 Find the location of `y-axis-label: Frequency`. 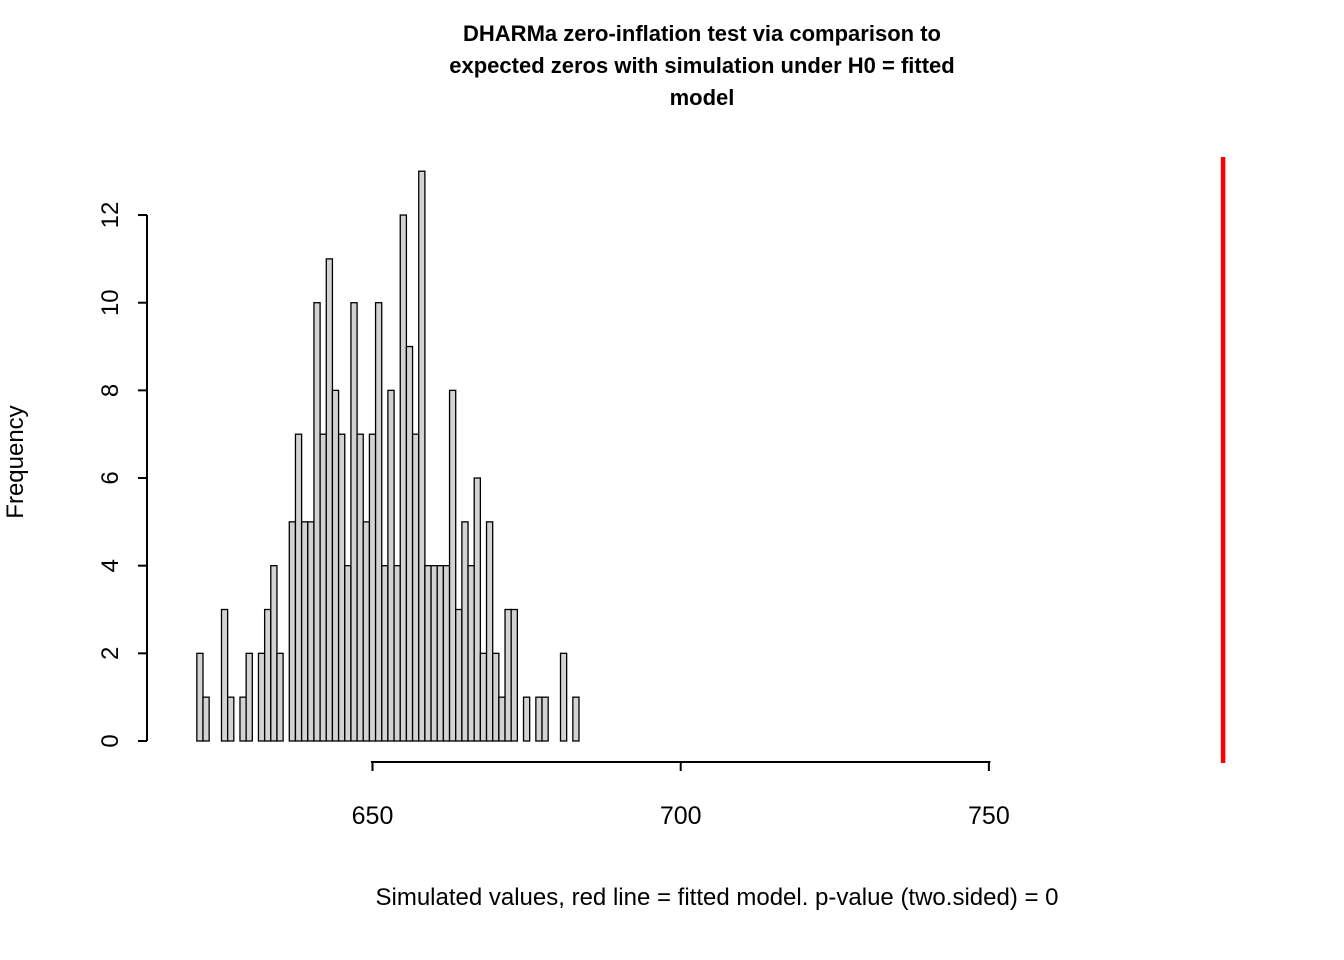

y-axis-label: Frequency is located at coordinates (15, 462).